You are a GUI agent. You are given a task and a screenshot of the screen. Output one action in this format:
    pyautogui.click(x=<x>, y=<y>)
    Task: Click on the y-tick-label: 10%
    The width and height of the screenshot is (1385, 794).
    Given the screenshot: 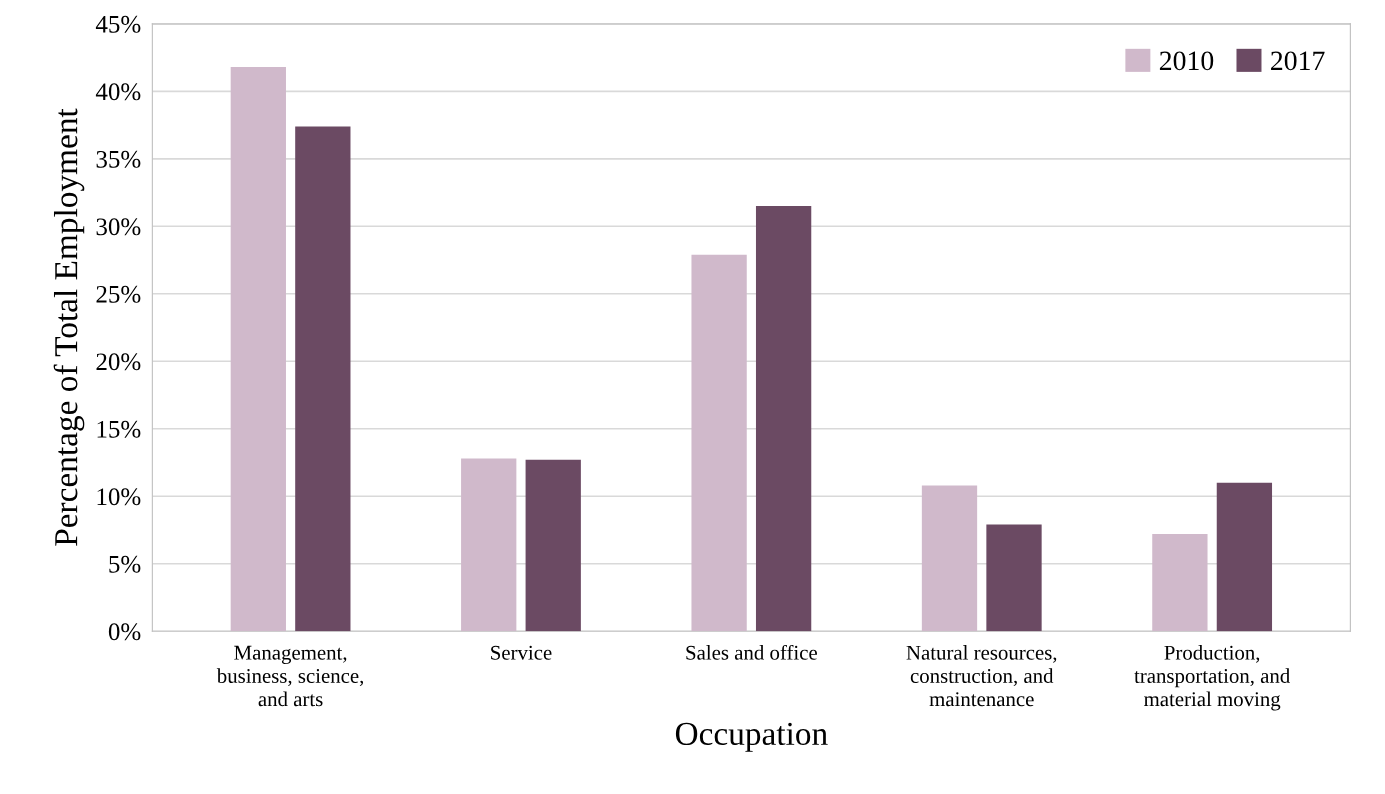 What is the action you would take?
    pyautogui.click(x=119, y=497)
    